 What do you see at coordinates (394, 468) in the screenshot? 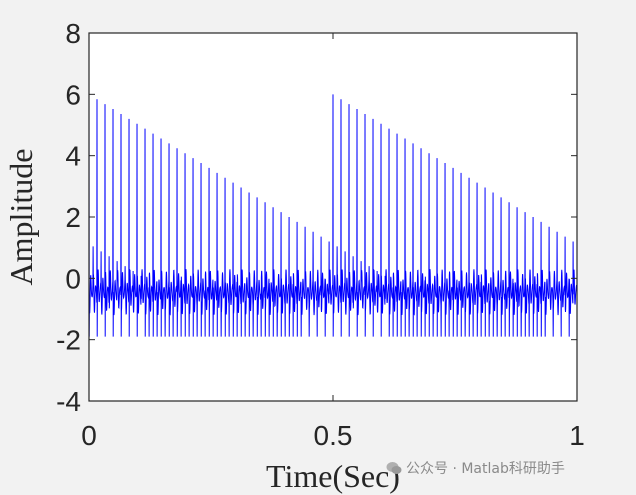
I see `wechat-icon` at bounding box center [394, 468].